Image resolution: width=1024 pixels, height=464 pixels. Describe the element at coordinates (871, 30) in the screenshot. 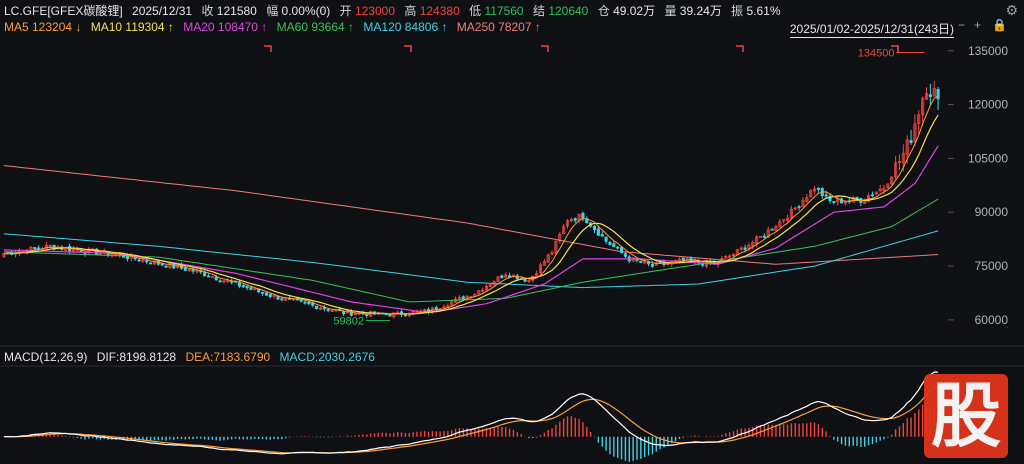

I see `date-range-selector: 2025/01/02-2025/12/31(243日)` at that location.